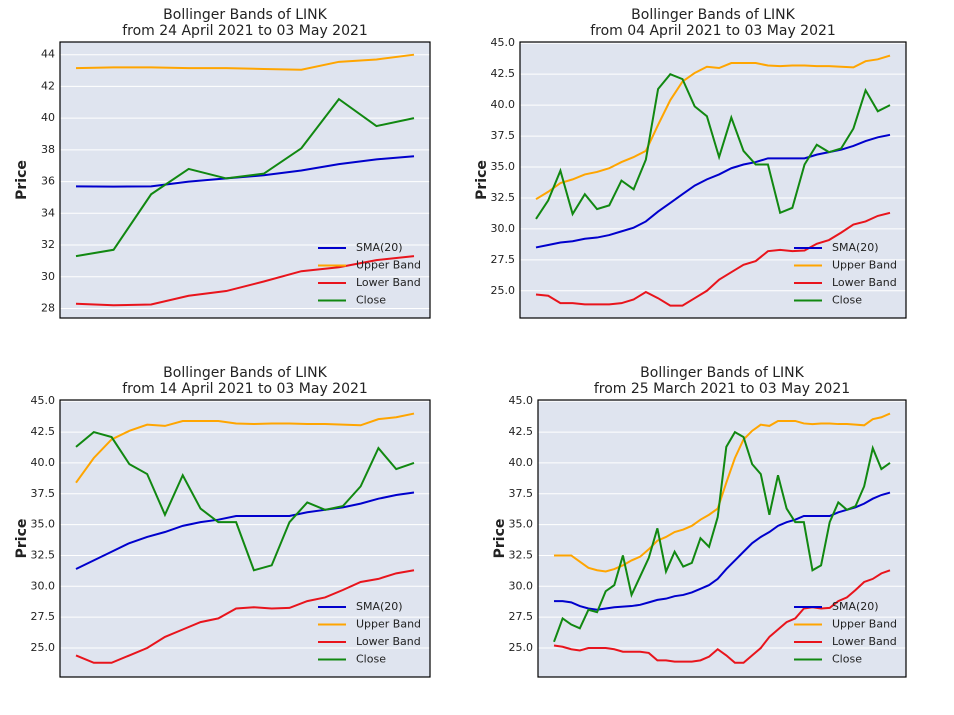  I want to click on chart-subtitle: from 25 March 2021 to 03 May 2021, so click(722, 389).